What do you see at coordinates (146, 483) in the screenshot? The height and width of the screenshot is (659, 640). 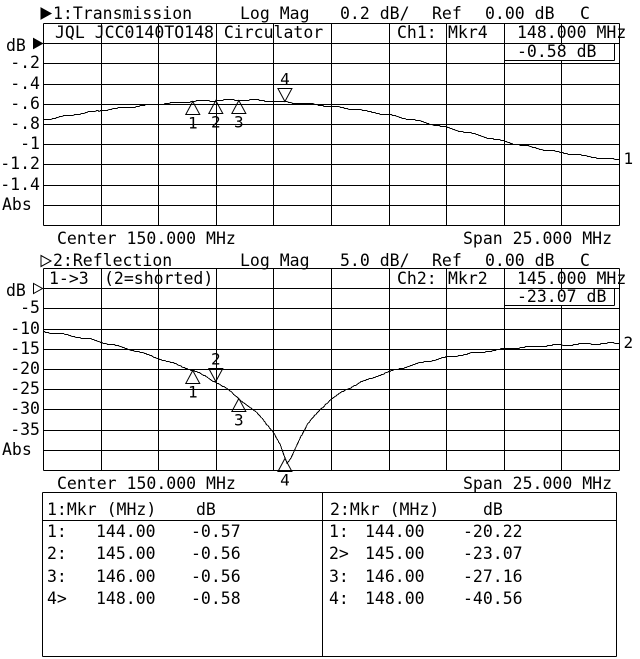 I see `ch2-center-freq: Center 150.000 MHz` at bounding box center [146, 483].